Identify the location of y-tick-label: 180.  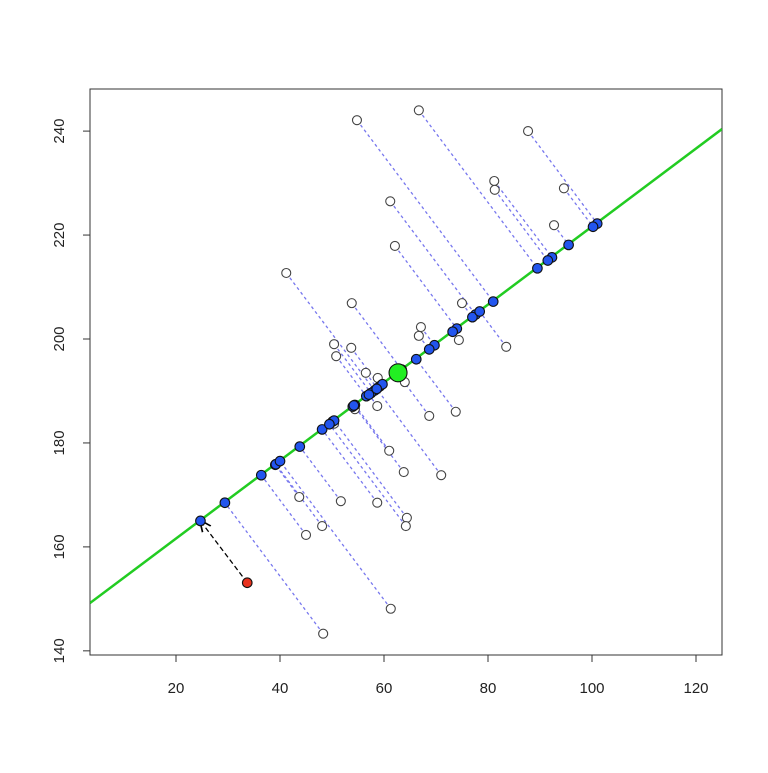
(59, 442).